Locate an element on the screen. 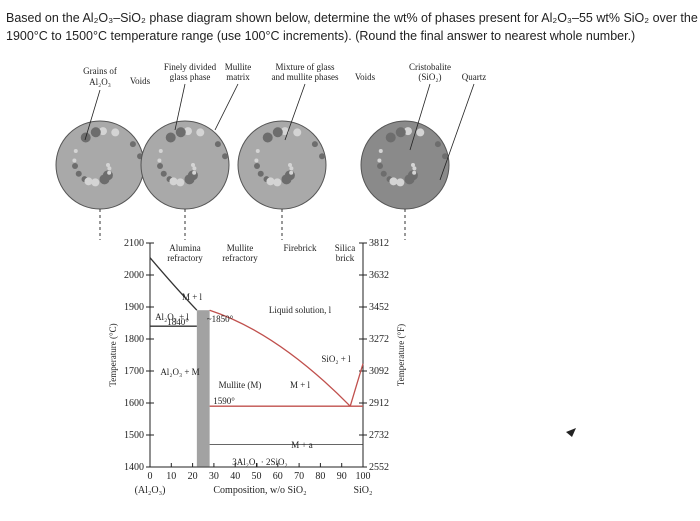  y-tick-label: 2000 is located at coordinates (134, 275).